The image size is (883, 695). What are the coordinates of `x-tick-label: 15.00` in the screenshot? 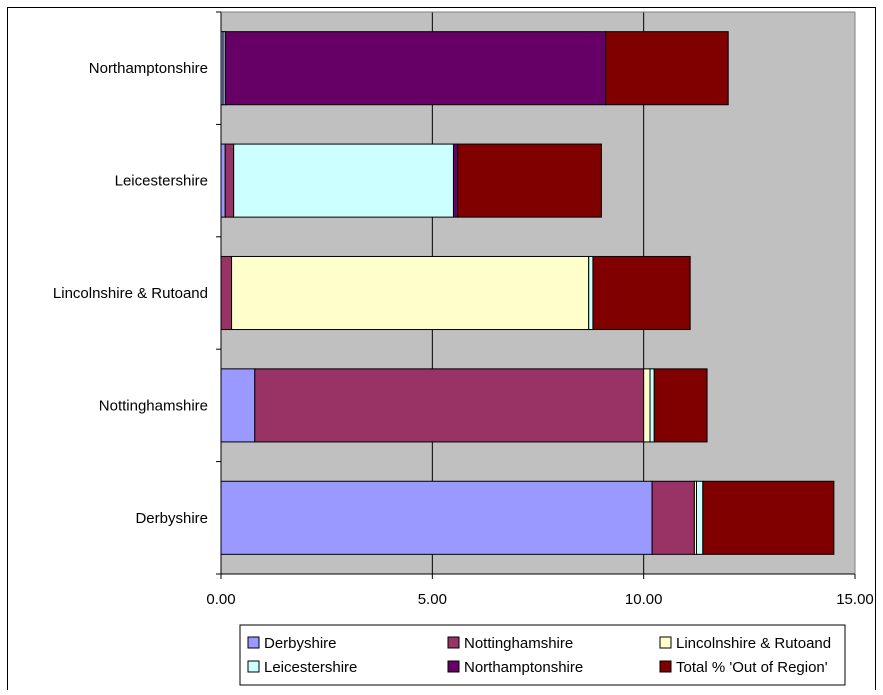 It's located at (855, 599).